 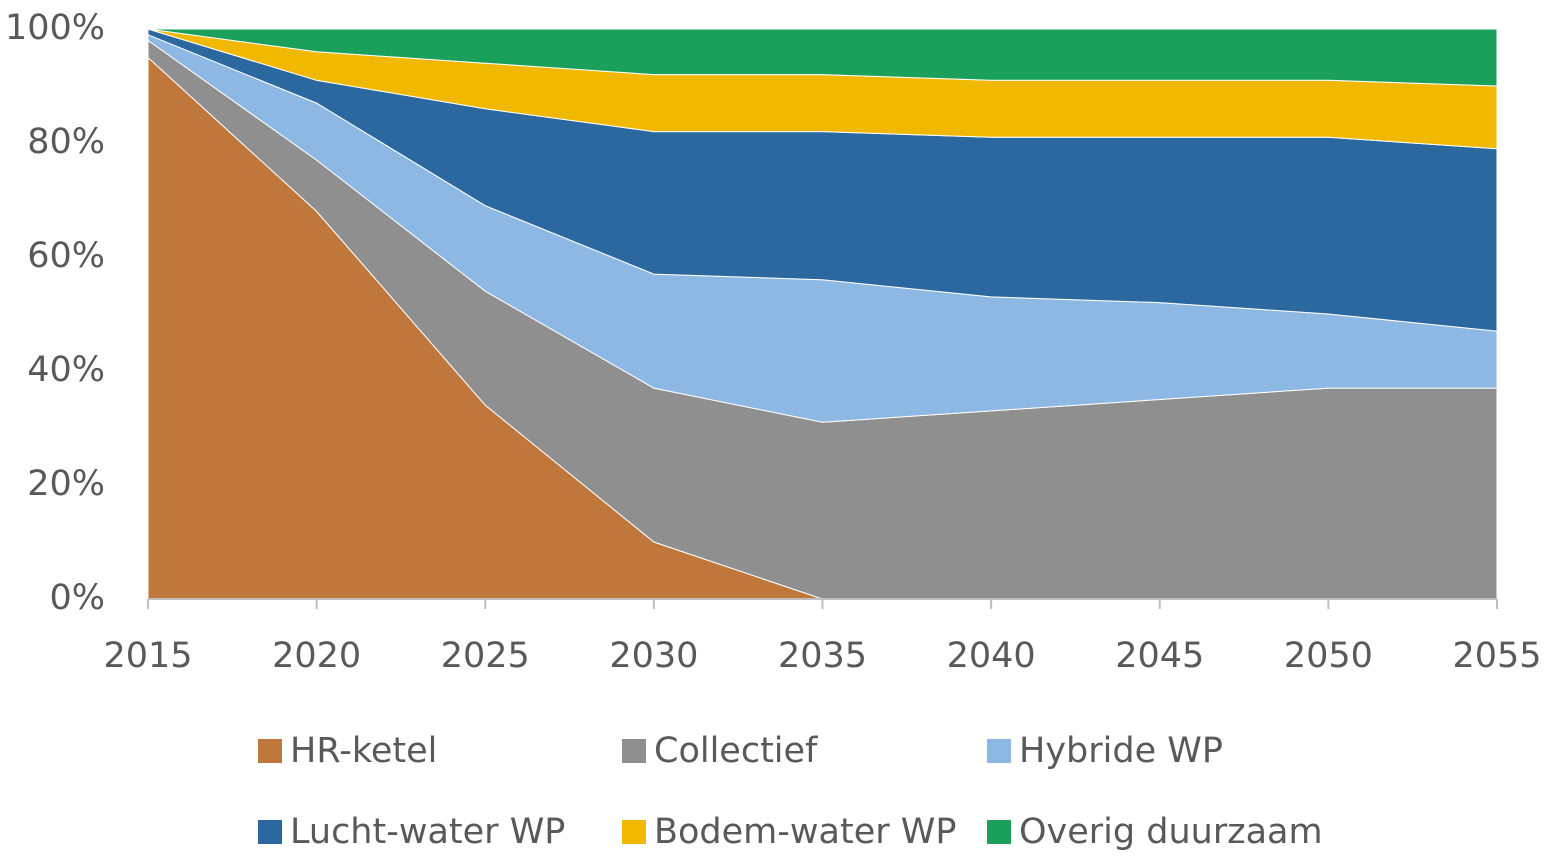 What do you see at coordinates (1159, 656) in the screenshot?
I see `x-tick-label: 2045` at bounding box center [1159, 656].